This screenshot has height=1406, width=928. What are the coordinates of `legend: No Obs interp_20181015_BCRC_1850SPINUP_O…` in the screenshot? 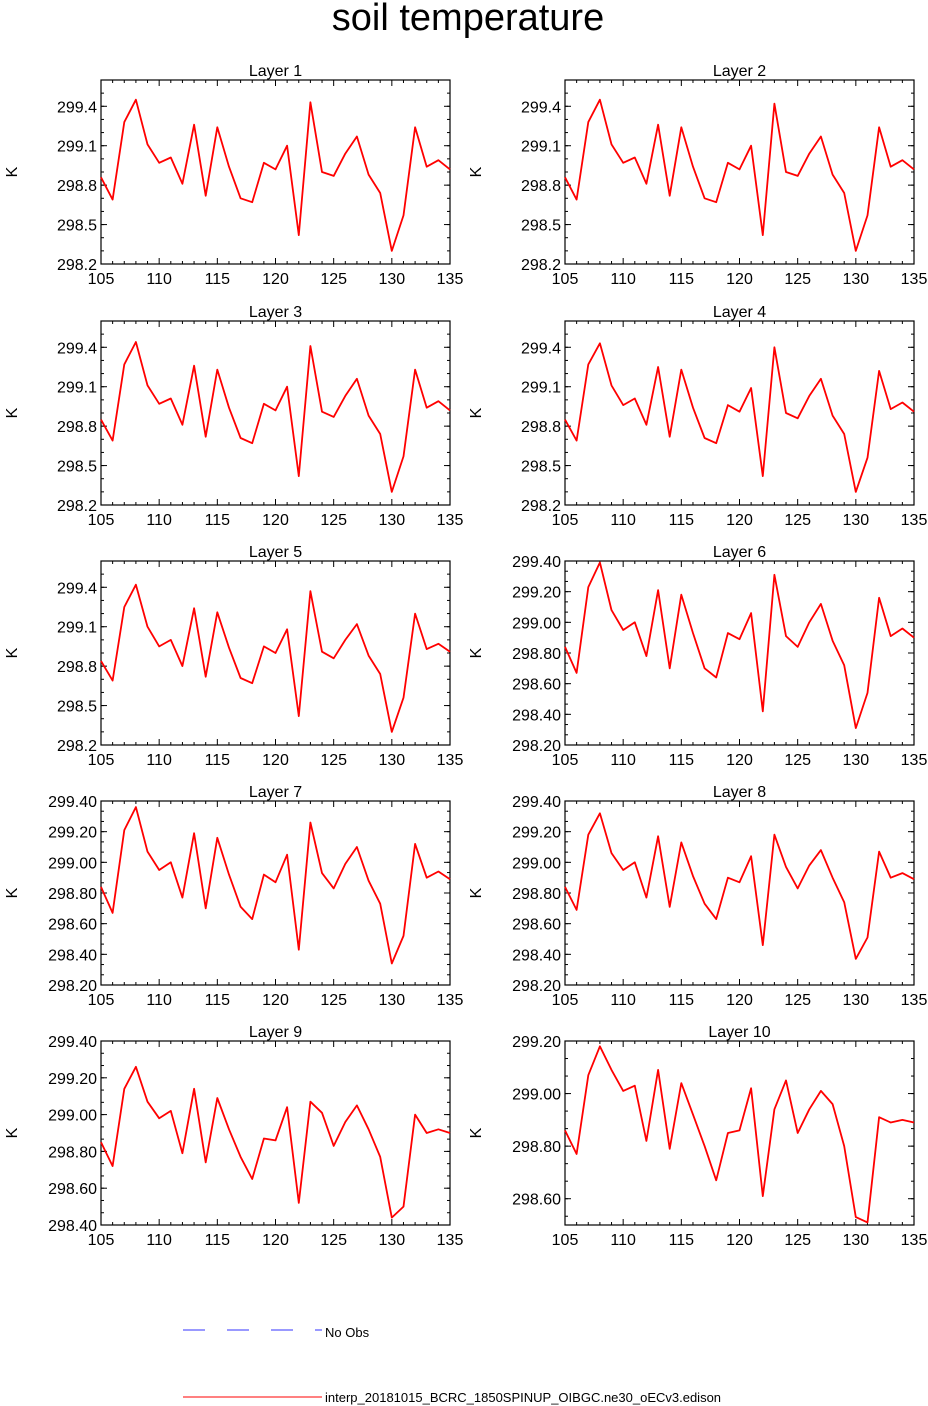 It's located at (452, 1365).